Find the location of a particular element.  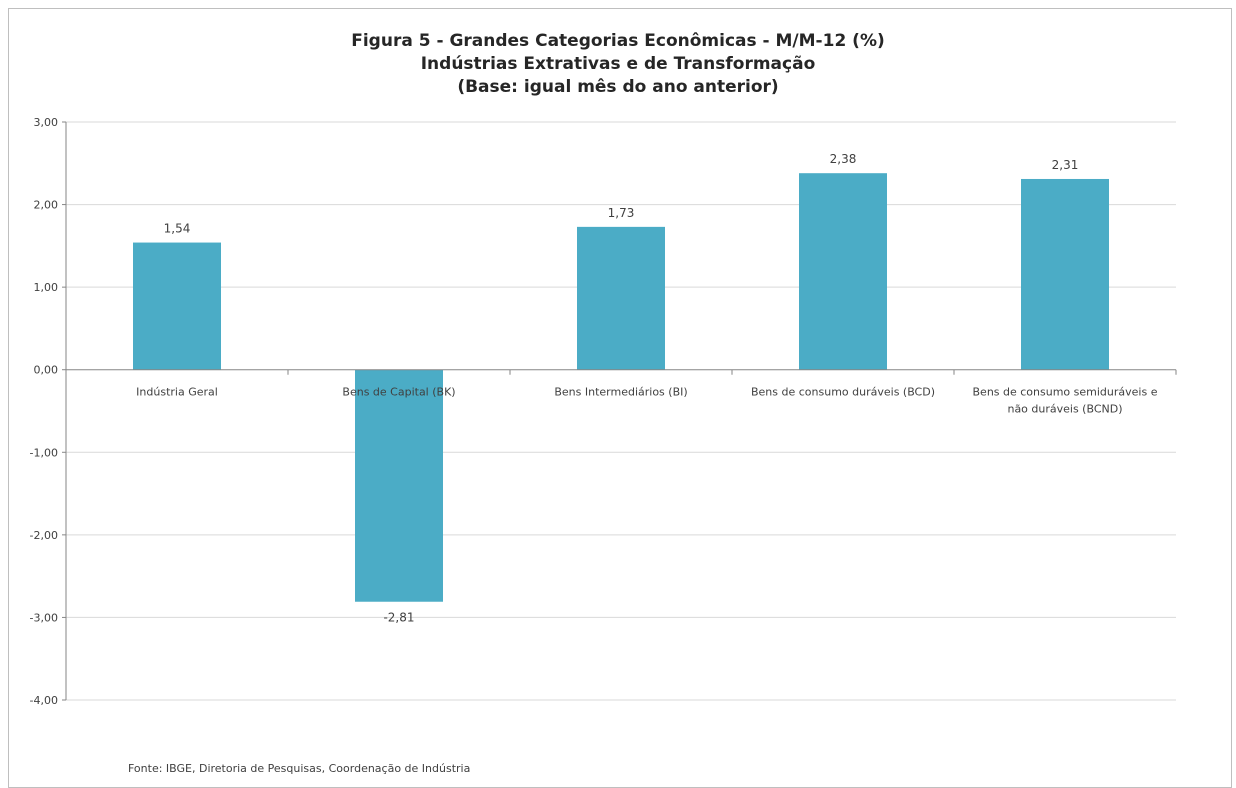

y-tick-label: -1,00 is located at coordinates (44, 452).